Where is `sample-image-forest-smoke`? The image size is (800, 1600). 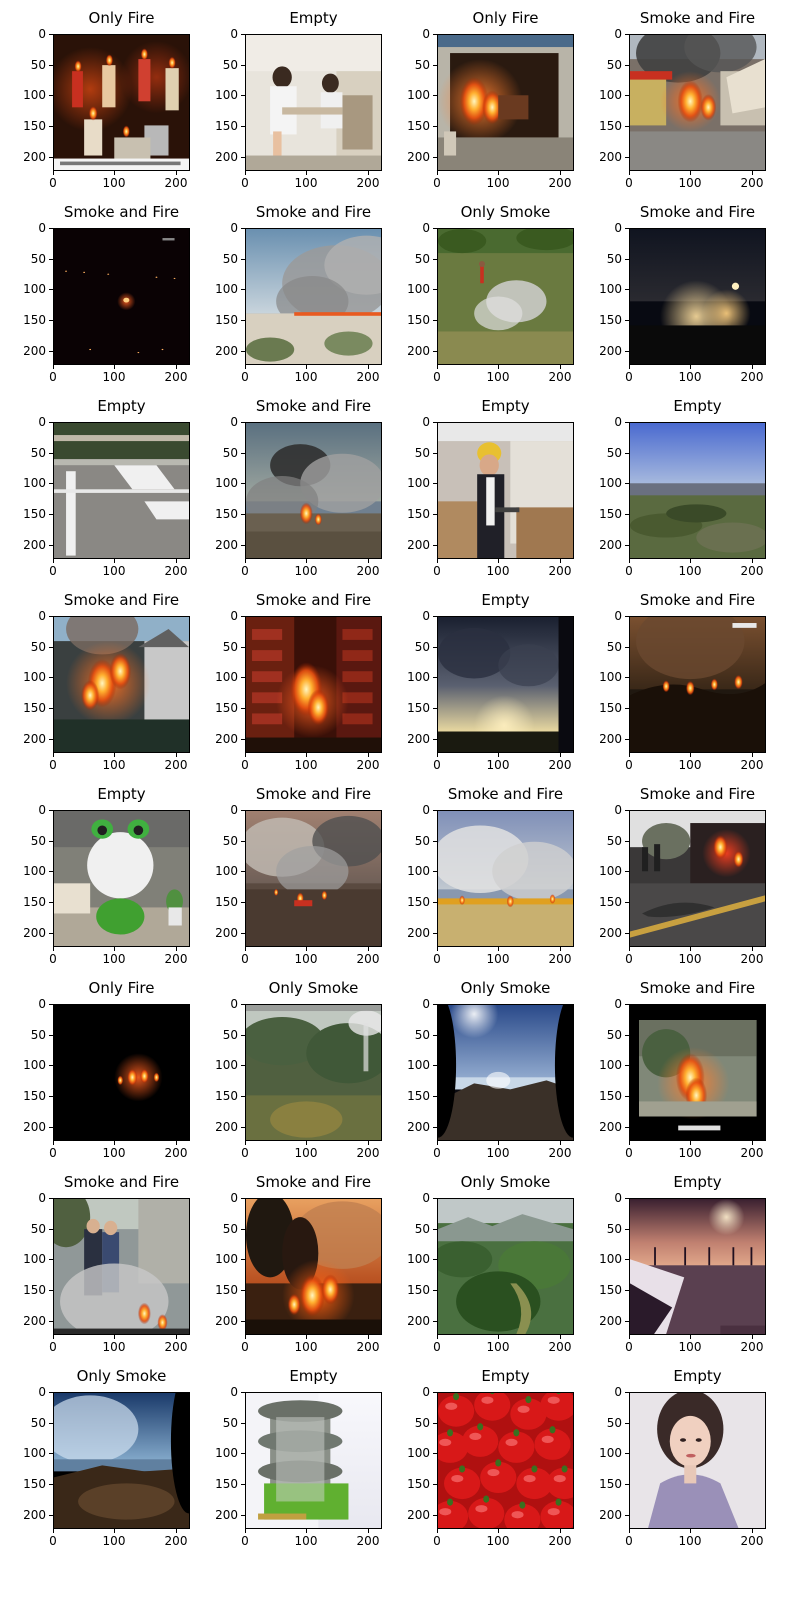
sample-image-forest-smoke is located at coordinates (313, 1072).